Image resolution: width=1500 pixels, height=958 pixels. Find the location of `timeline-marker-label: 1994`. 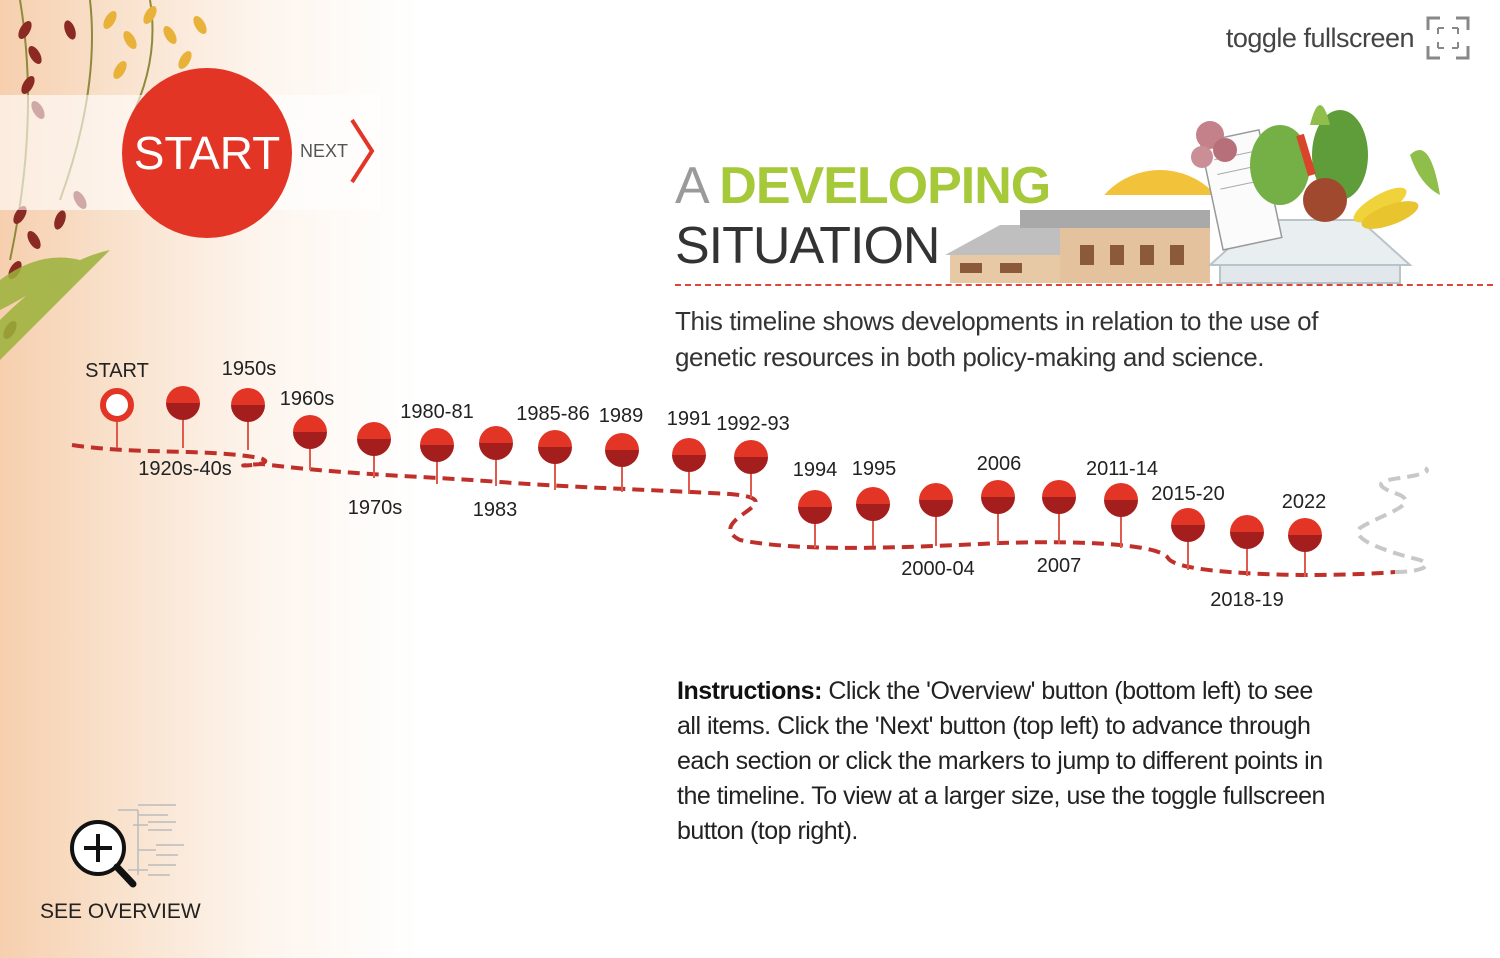

timeline-marker-label: 1994 is located at coordinates (815, 470).